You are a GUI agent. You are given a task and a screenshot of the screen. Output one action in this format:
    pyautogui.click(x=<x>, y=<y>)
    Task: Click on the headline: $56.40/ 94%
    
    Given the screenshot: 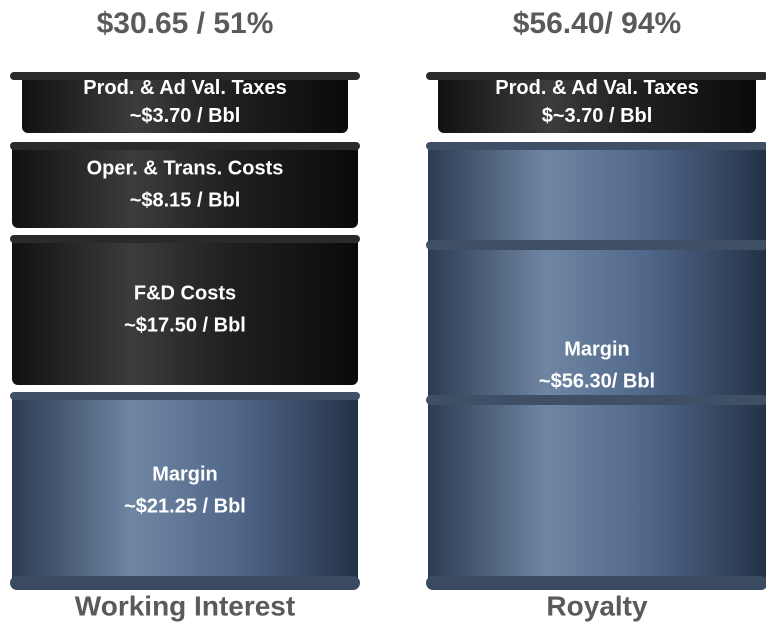 What is the action you would take?
    pyautogui.click(x=597, y=23)
    